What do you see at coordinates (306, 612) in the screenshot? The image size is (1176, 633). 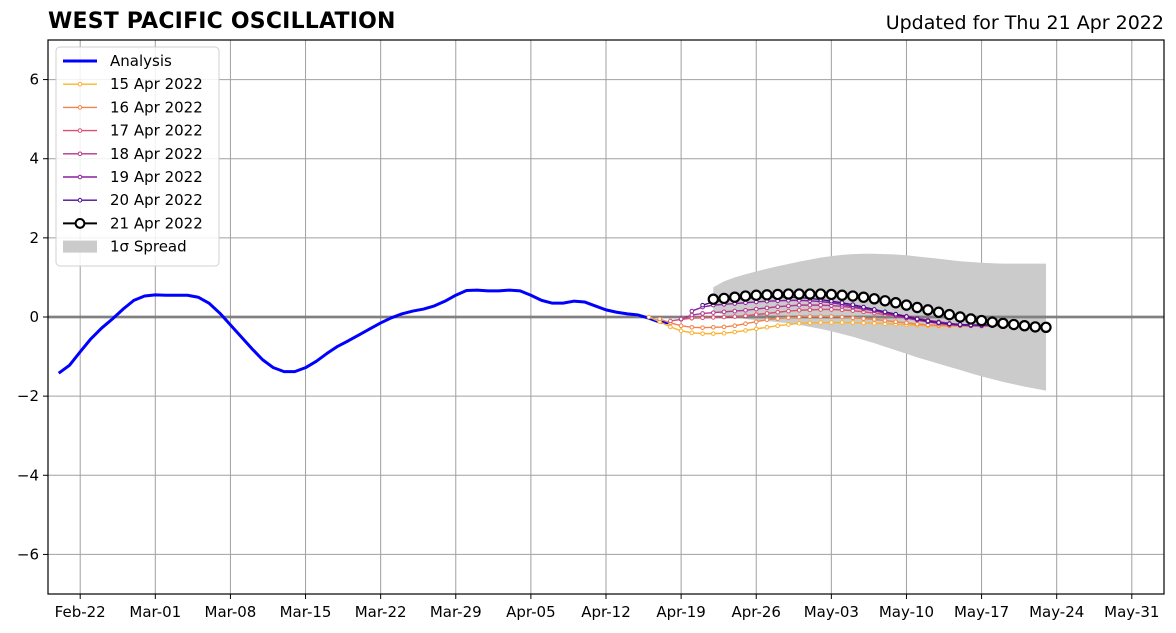 I see `x-tick-label: Mar-15` at bounding box center [306, 612].